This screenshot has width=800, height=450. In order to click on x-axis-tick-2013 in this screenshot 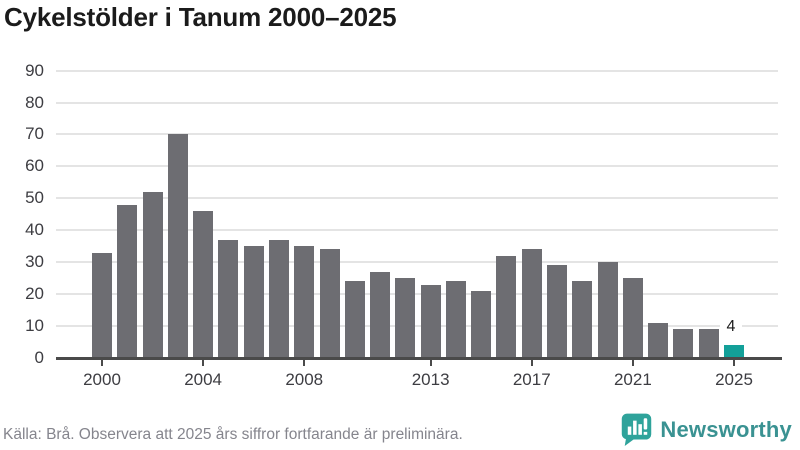, I will do `click(430, 363)`.